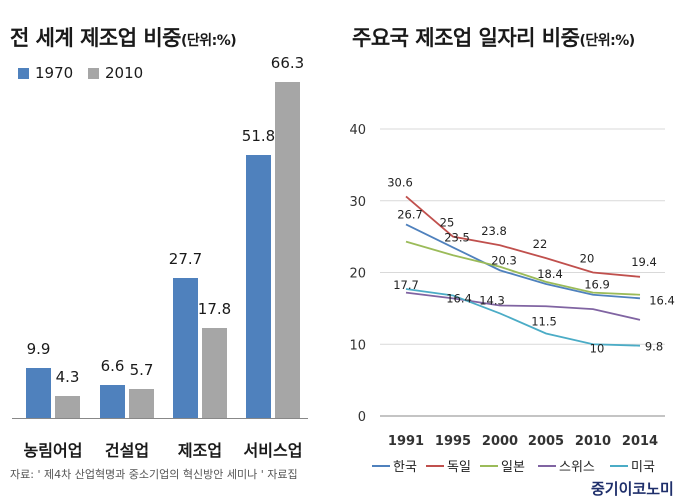 The width and height of the screenshot is (700, 503). What do you see at coordinates (287, 250) in the screenshot?
I see `bar-서비스업-2010` at bounding box center [287, 250].